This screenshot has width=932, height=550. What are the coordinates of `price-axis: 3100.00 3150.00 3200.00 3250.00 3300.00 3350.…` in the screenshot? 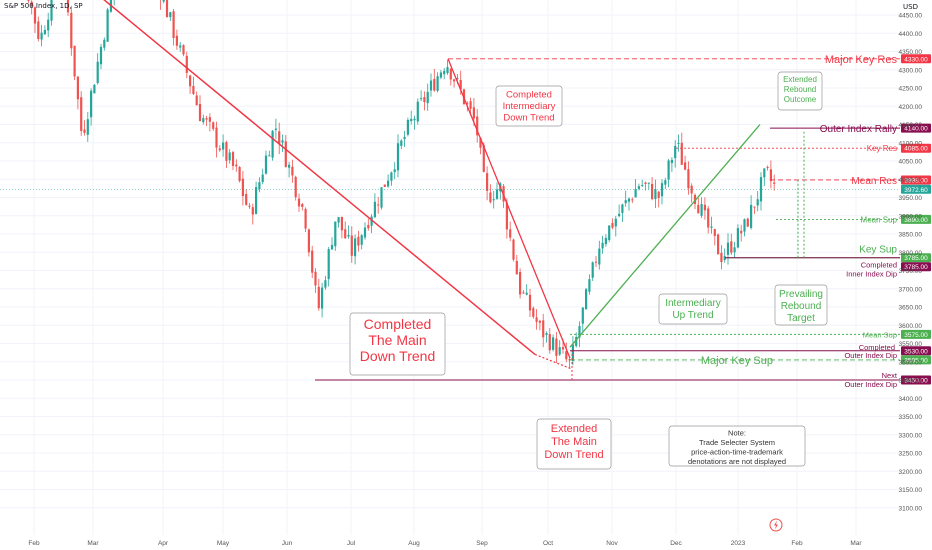 It's located at (911, 263).